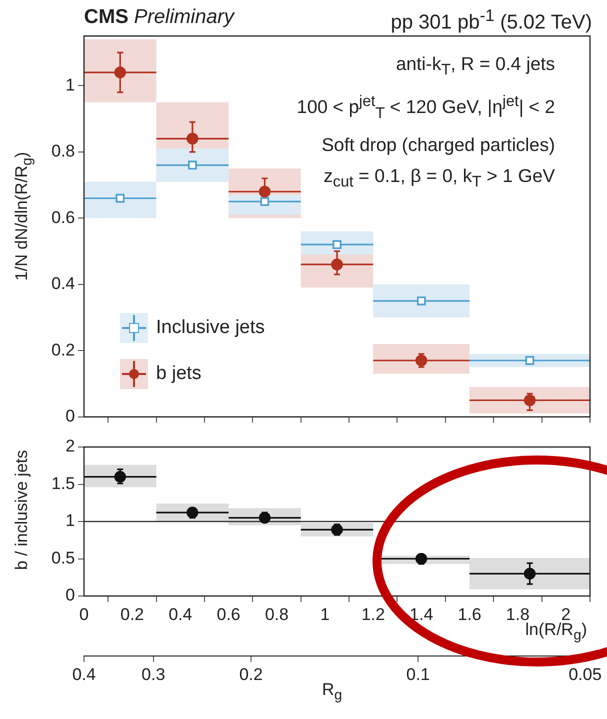 Image resolution: width=607 pixels, height=719 pixels. I want to click on x-tick-label: 0, so click(84, 614).